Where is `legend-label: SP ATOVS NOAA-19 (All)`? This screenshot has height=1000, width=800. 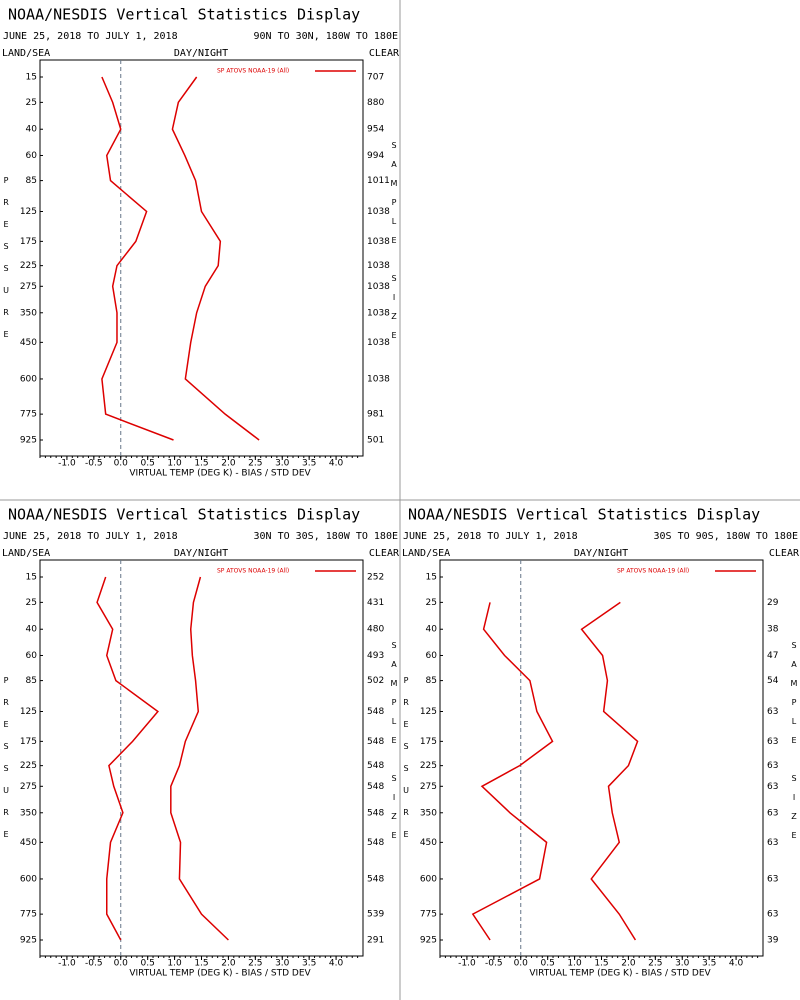
legend-label: SP ATOVS NOAA-19 (All) is located at coordinates (253, 571).